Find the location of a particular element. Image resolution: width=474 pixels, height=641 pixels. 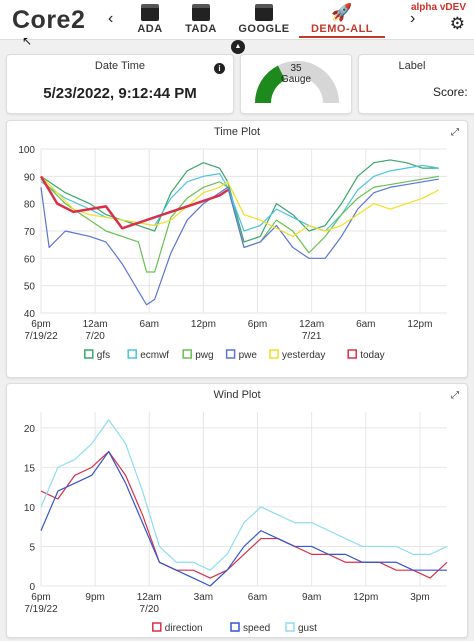

gauge-label: Gauge is located at coordinates (296, 79).